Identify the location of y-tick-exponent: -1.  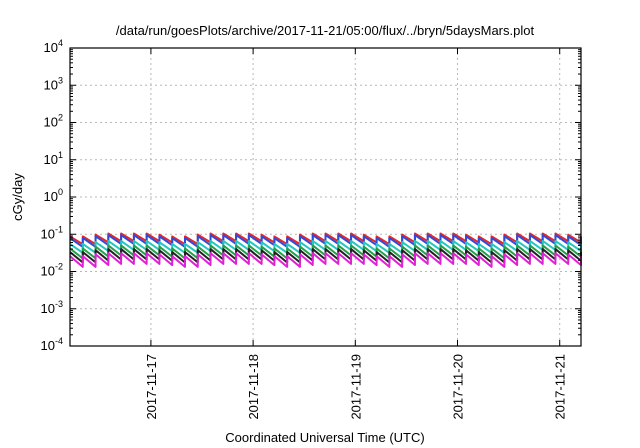
(59, 229).